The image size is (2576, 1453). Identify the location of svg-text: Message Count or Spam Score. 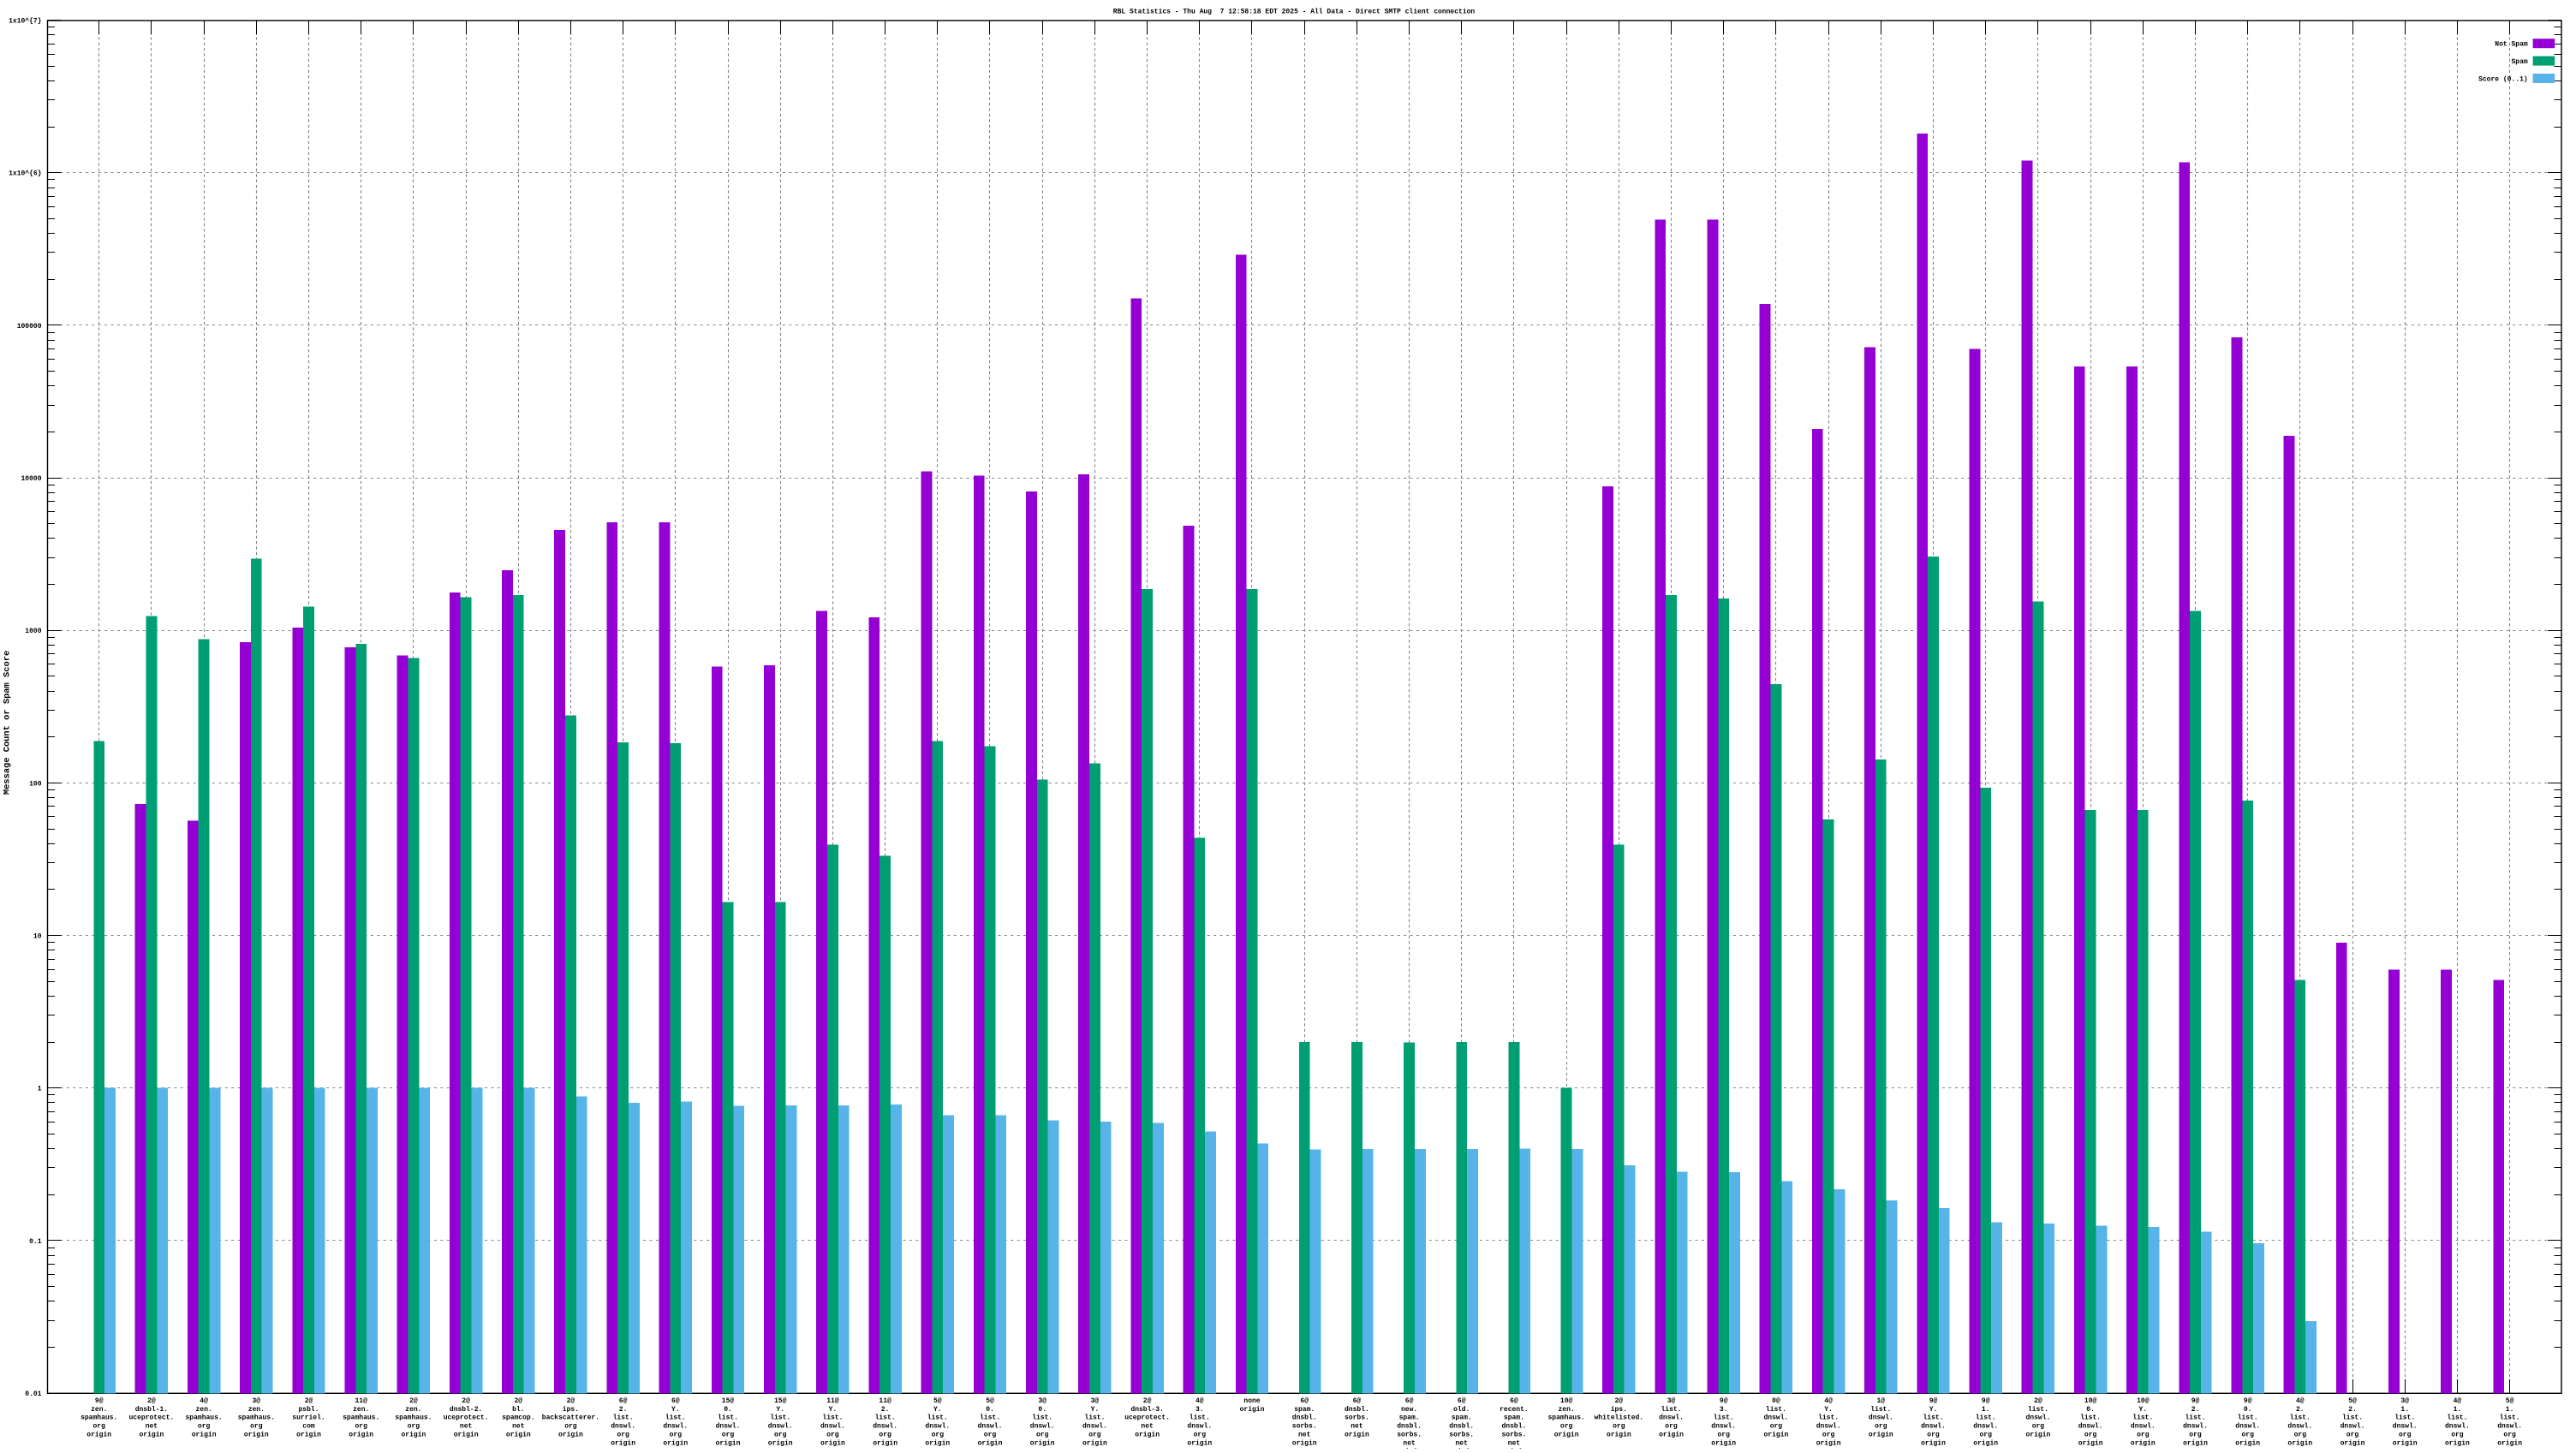
(8, 723).